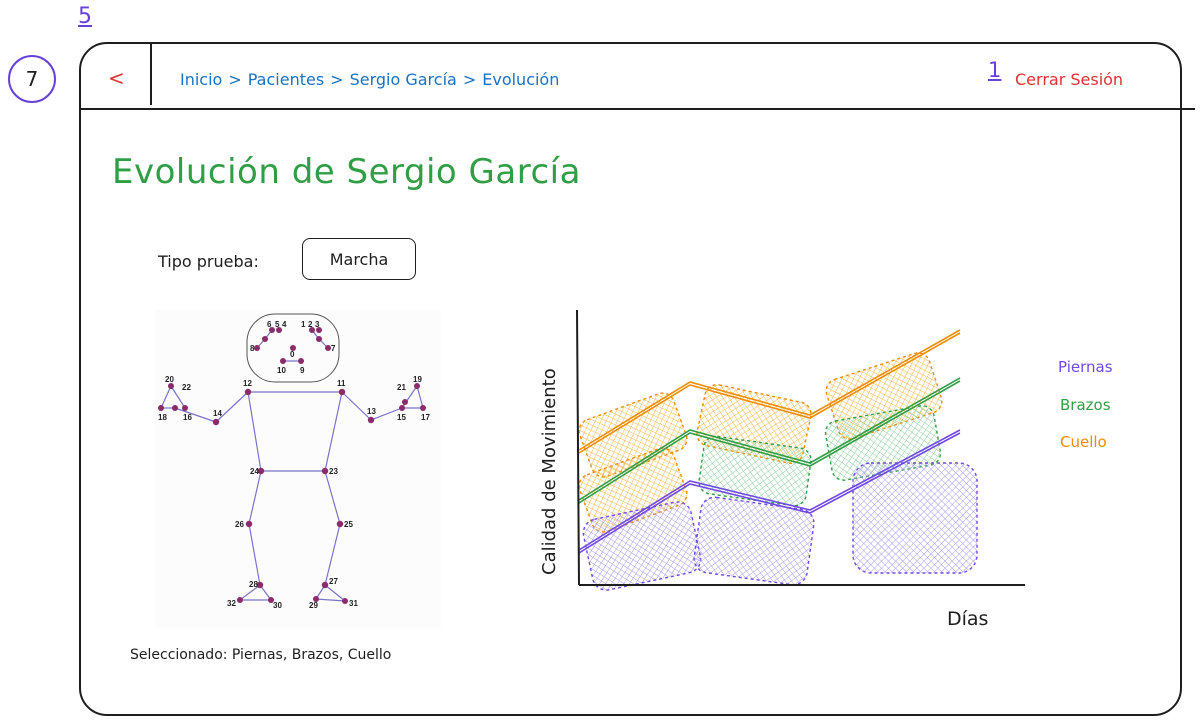 This screenshot has height=728, width=1203. Describe the element at coordinates (1085, 405) in the screenshot. I see `legend-brazos: Brazos` at that location.